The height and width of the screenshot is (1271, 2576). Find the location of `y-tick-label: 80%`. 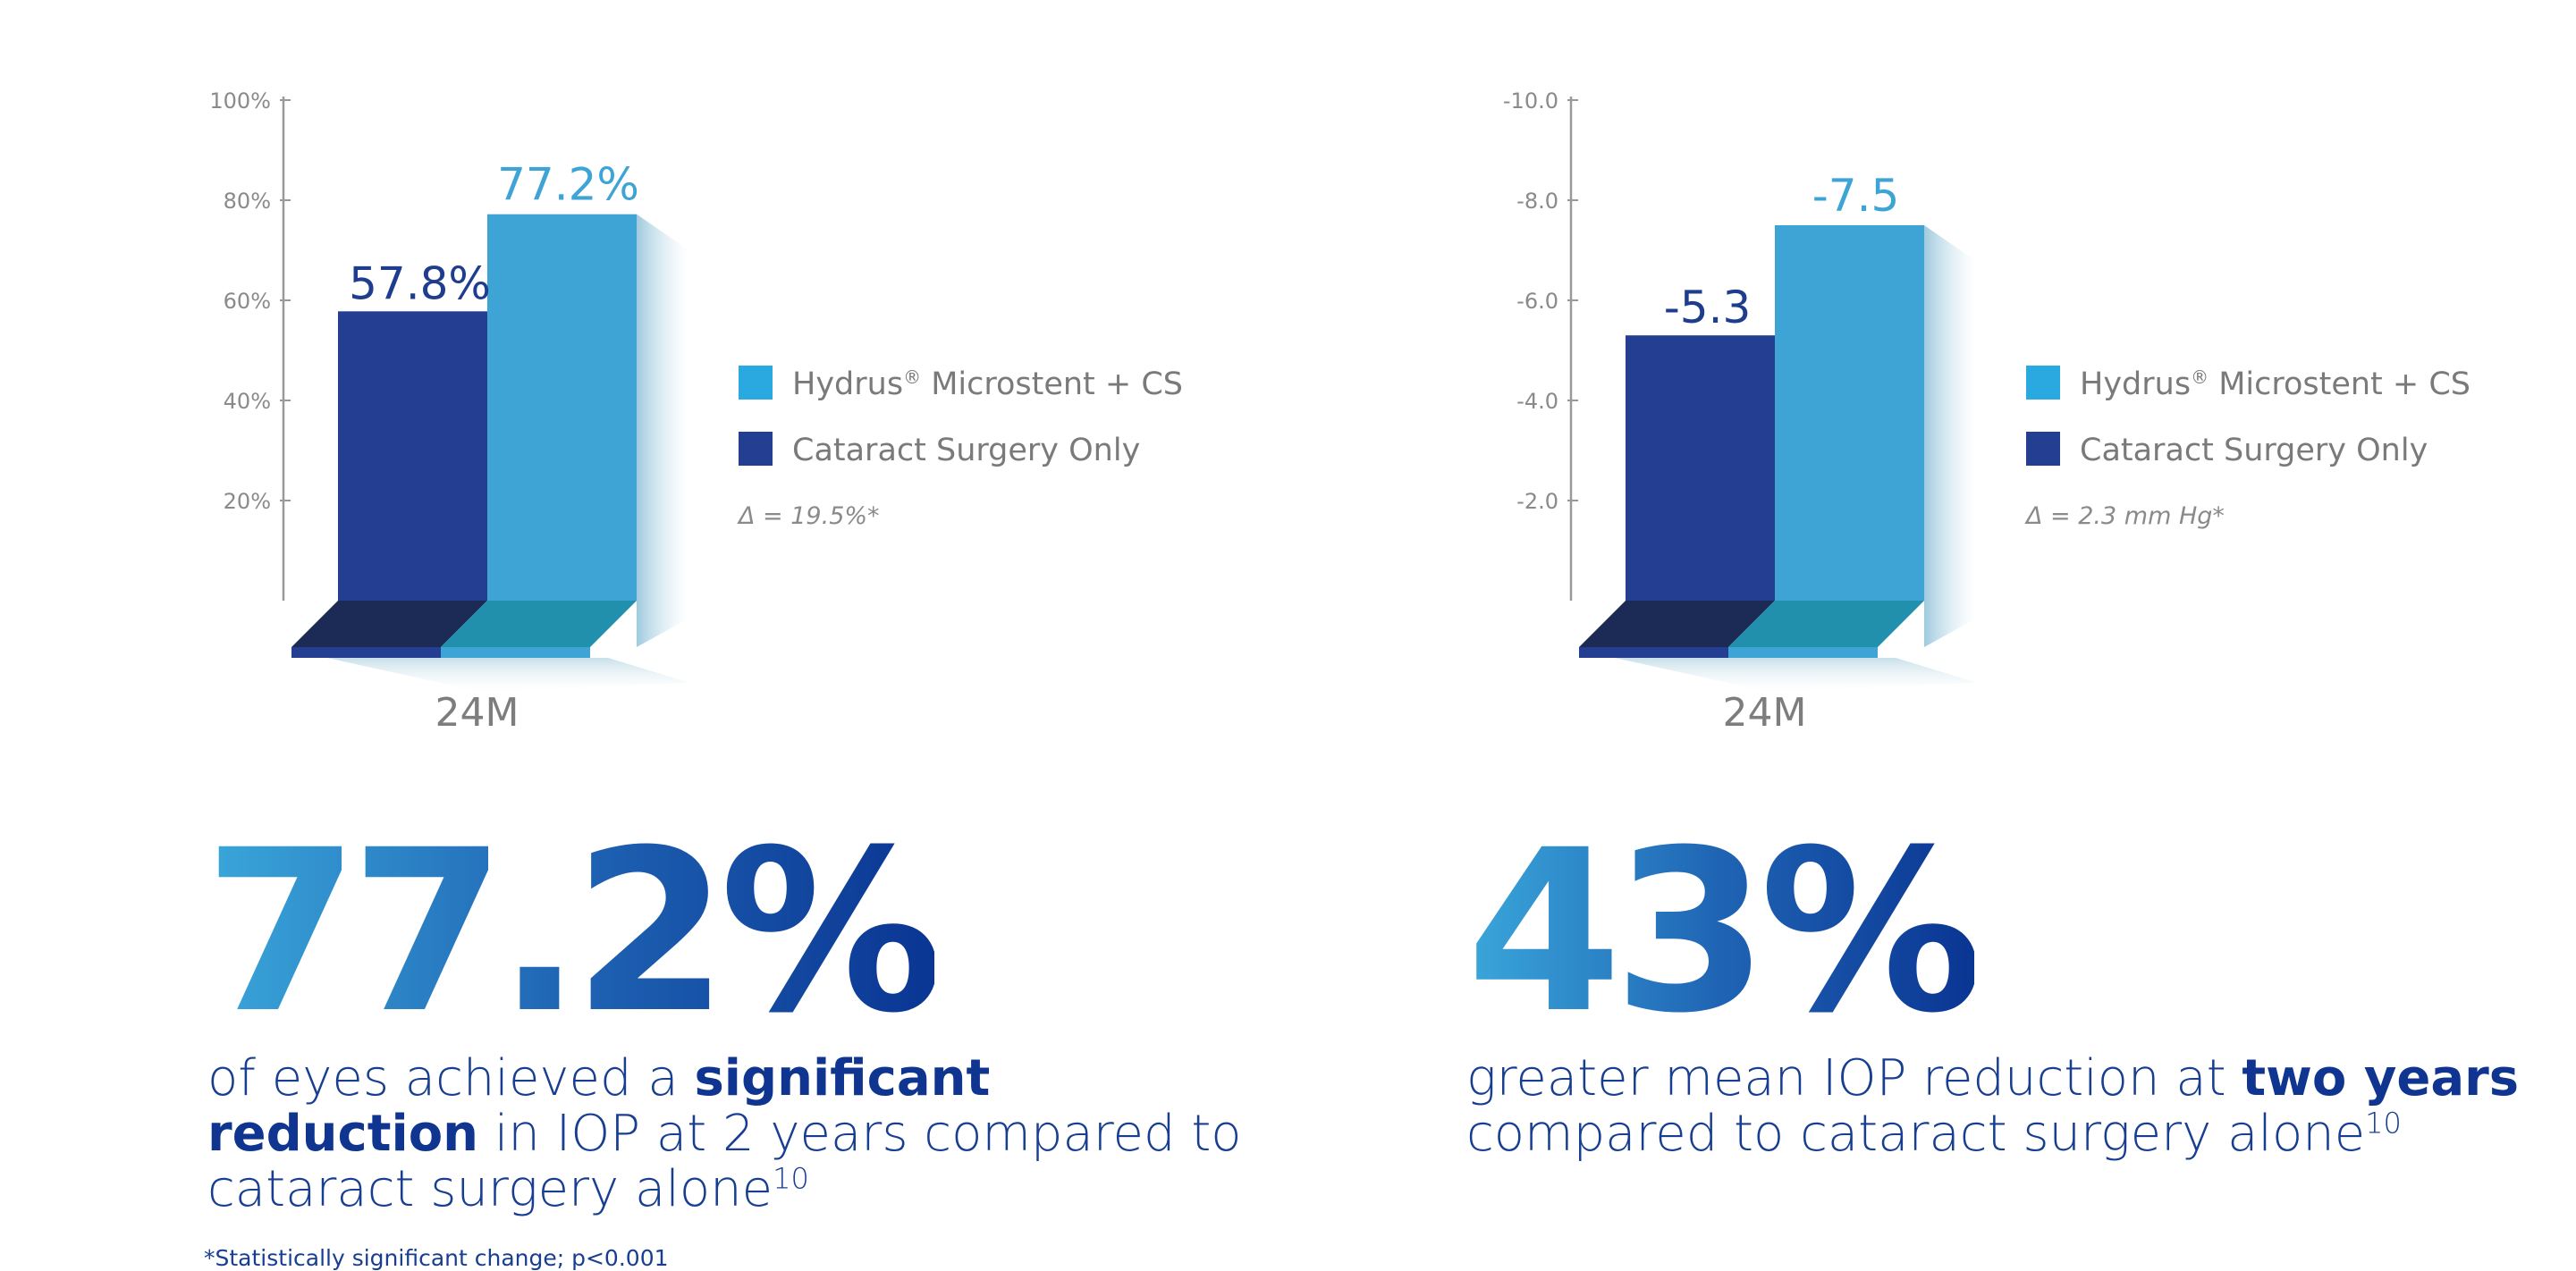

y-tick-label: 80% is located at coordinates (247, 202).